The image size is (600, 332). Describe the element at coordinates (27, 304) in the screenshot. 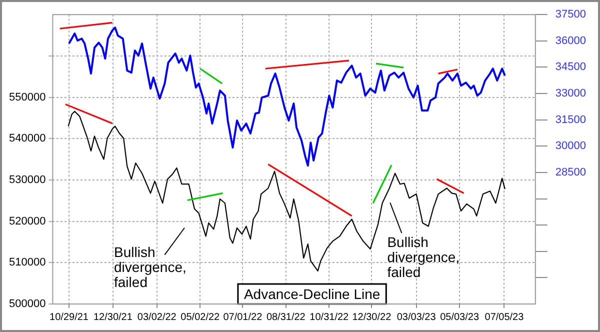

I see `y-tick-label: 500000` at that location.